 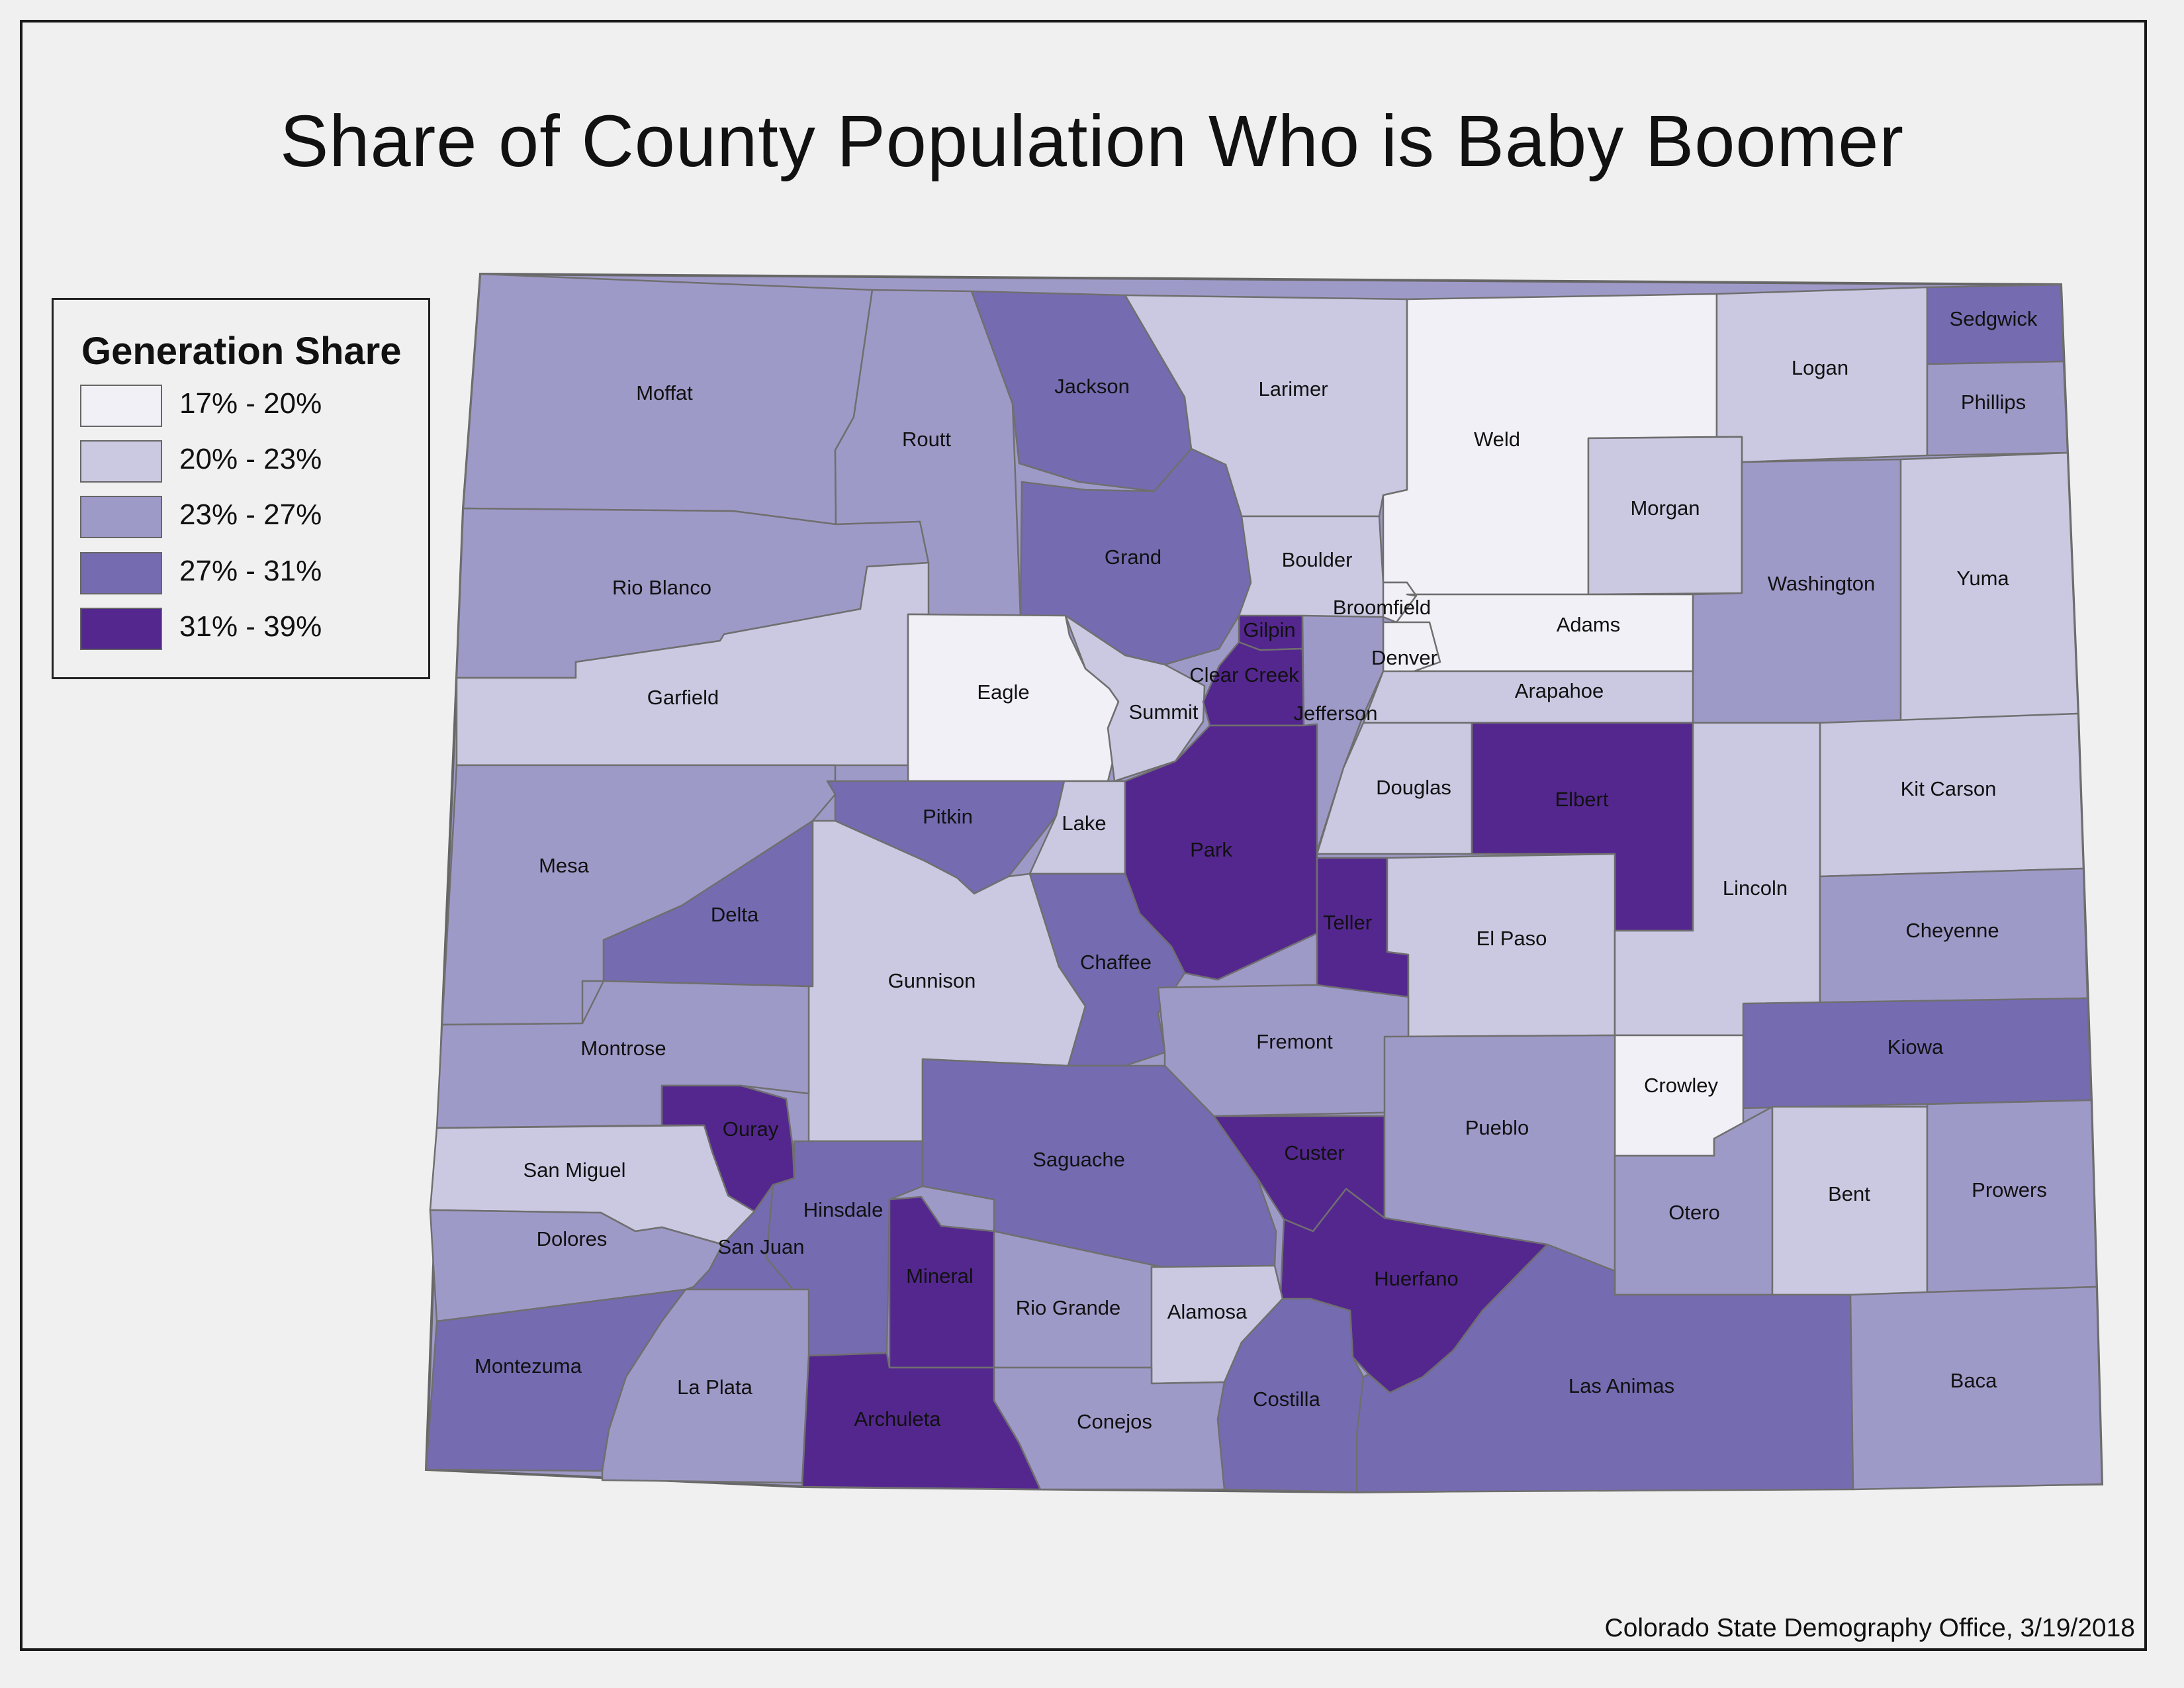 I want to click on legend-label: 17% - 20%, so click(x=251, y=403).